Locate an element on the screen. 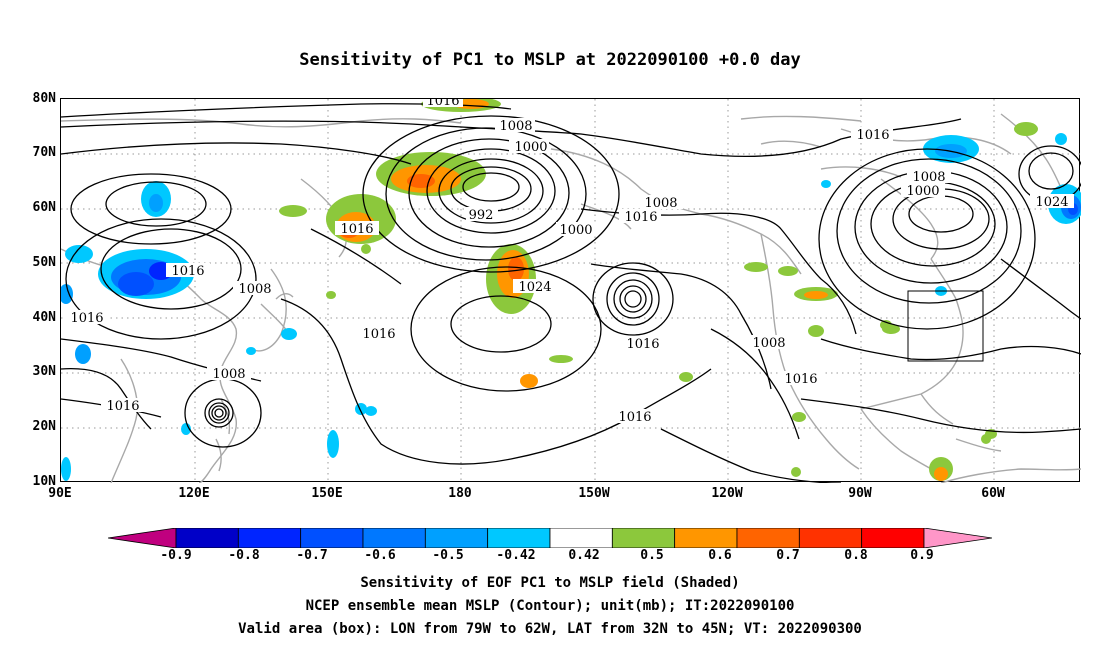 This screenshot has height=650, width=1100. lat-label-40n: 40N is located at coordinates (44, 317).